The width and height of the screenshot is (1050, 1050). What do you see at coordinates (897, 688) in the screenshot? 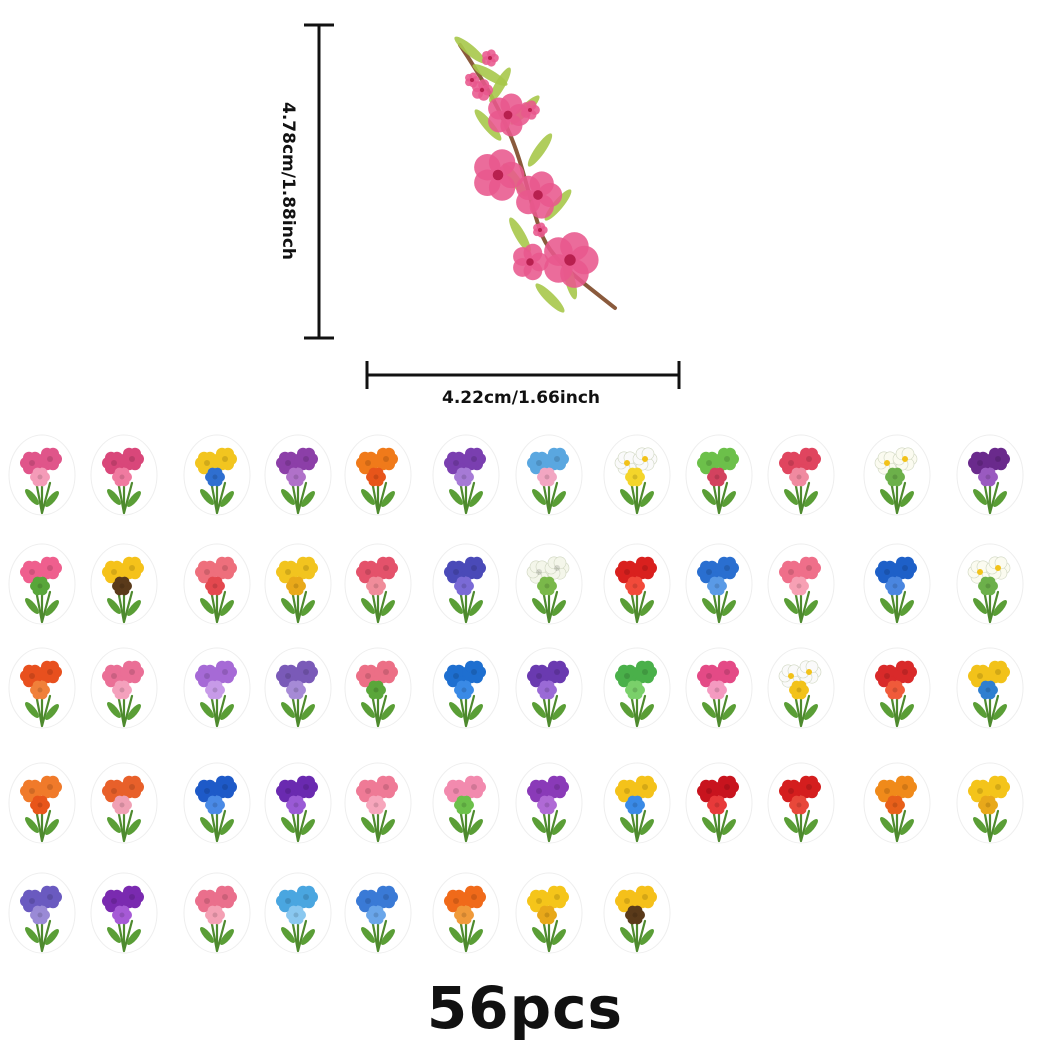
I see `red-dahlia-icon` at bounding box center [897, 688].